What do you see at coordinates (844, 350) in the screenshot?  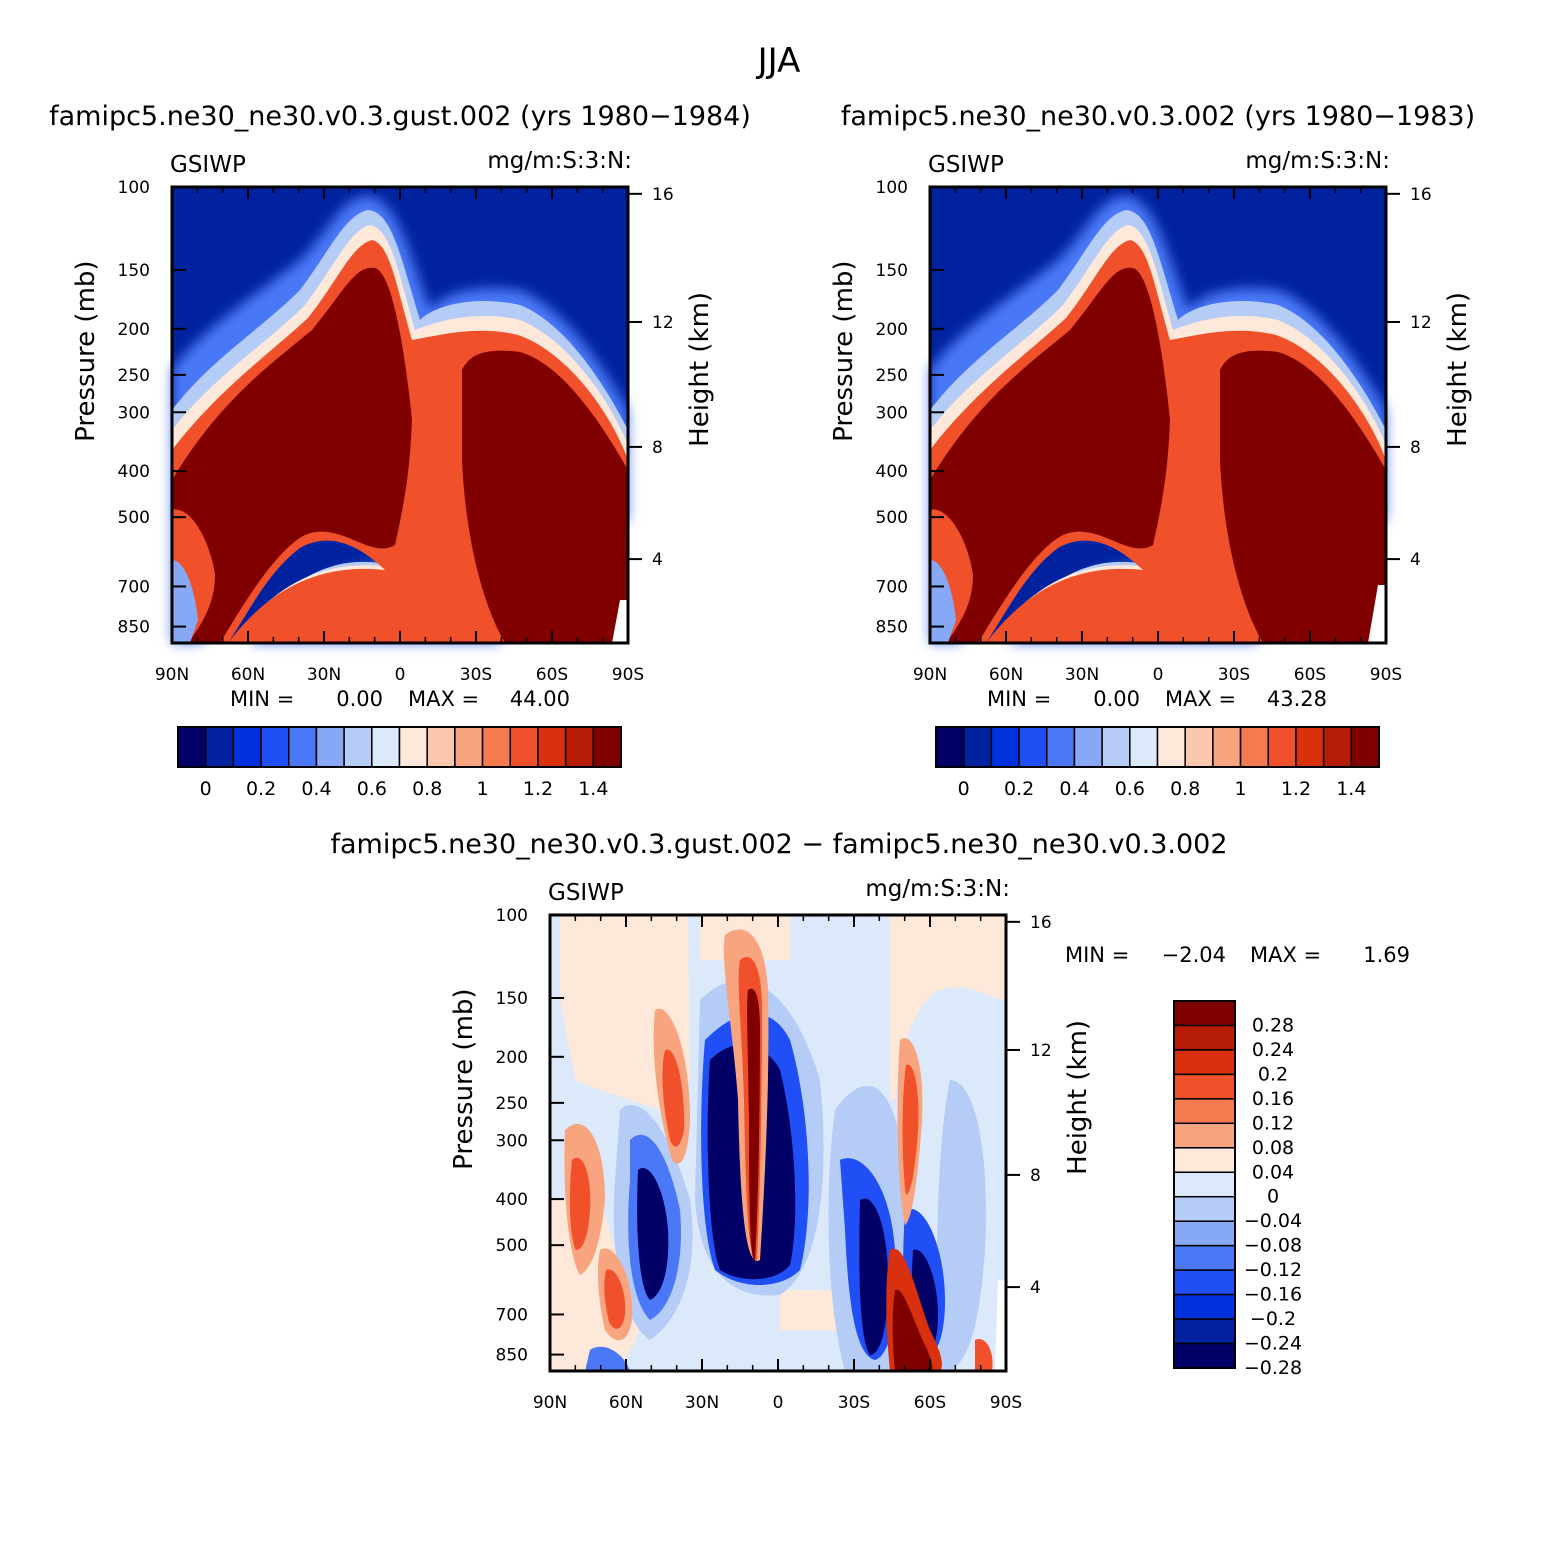 I see `y-axis-label: Pressure (mb)` at bounding box center [844, 350].